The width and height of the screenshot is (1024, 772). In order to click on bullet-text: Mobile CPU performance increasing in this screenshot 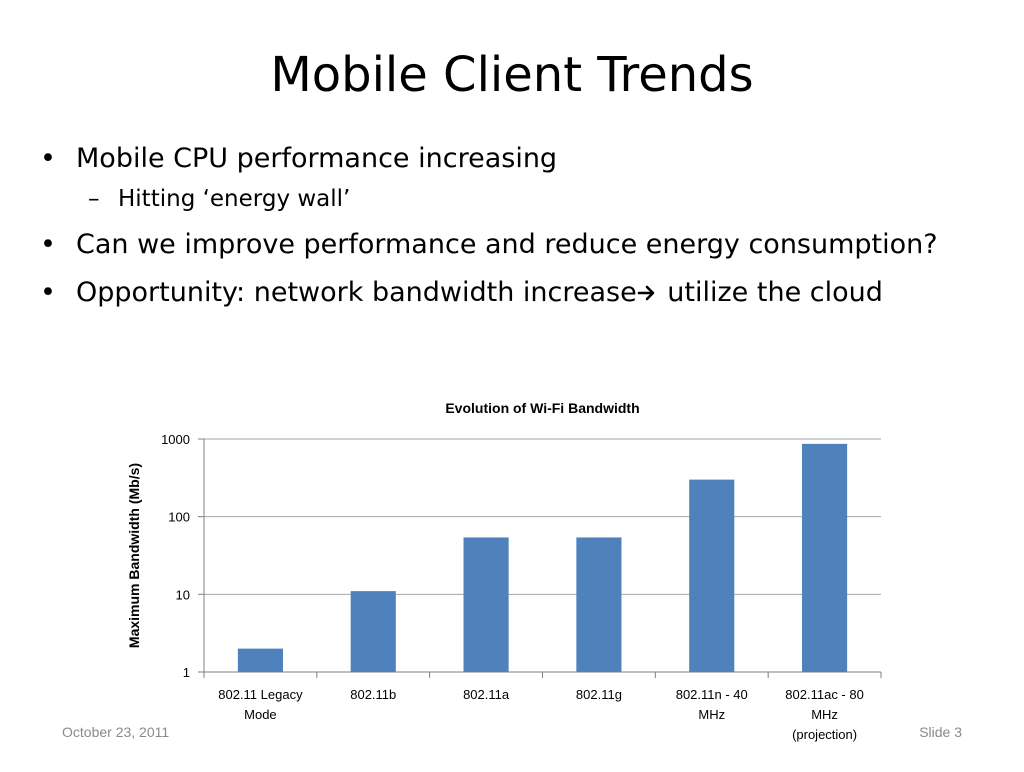, I will do `click(317, 158)`.